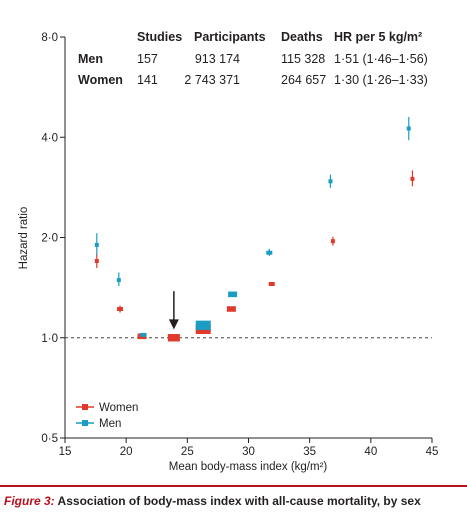  Describe the element at coordinates (126, 452) in the screenshot. I see `x-tick-label: 20` at that location.